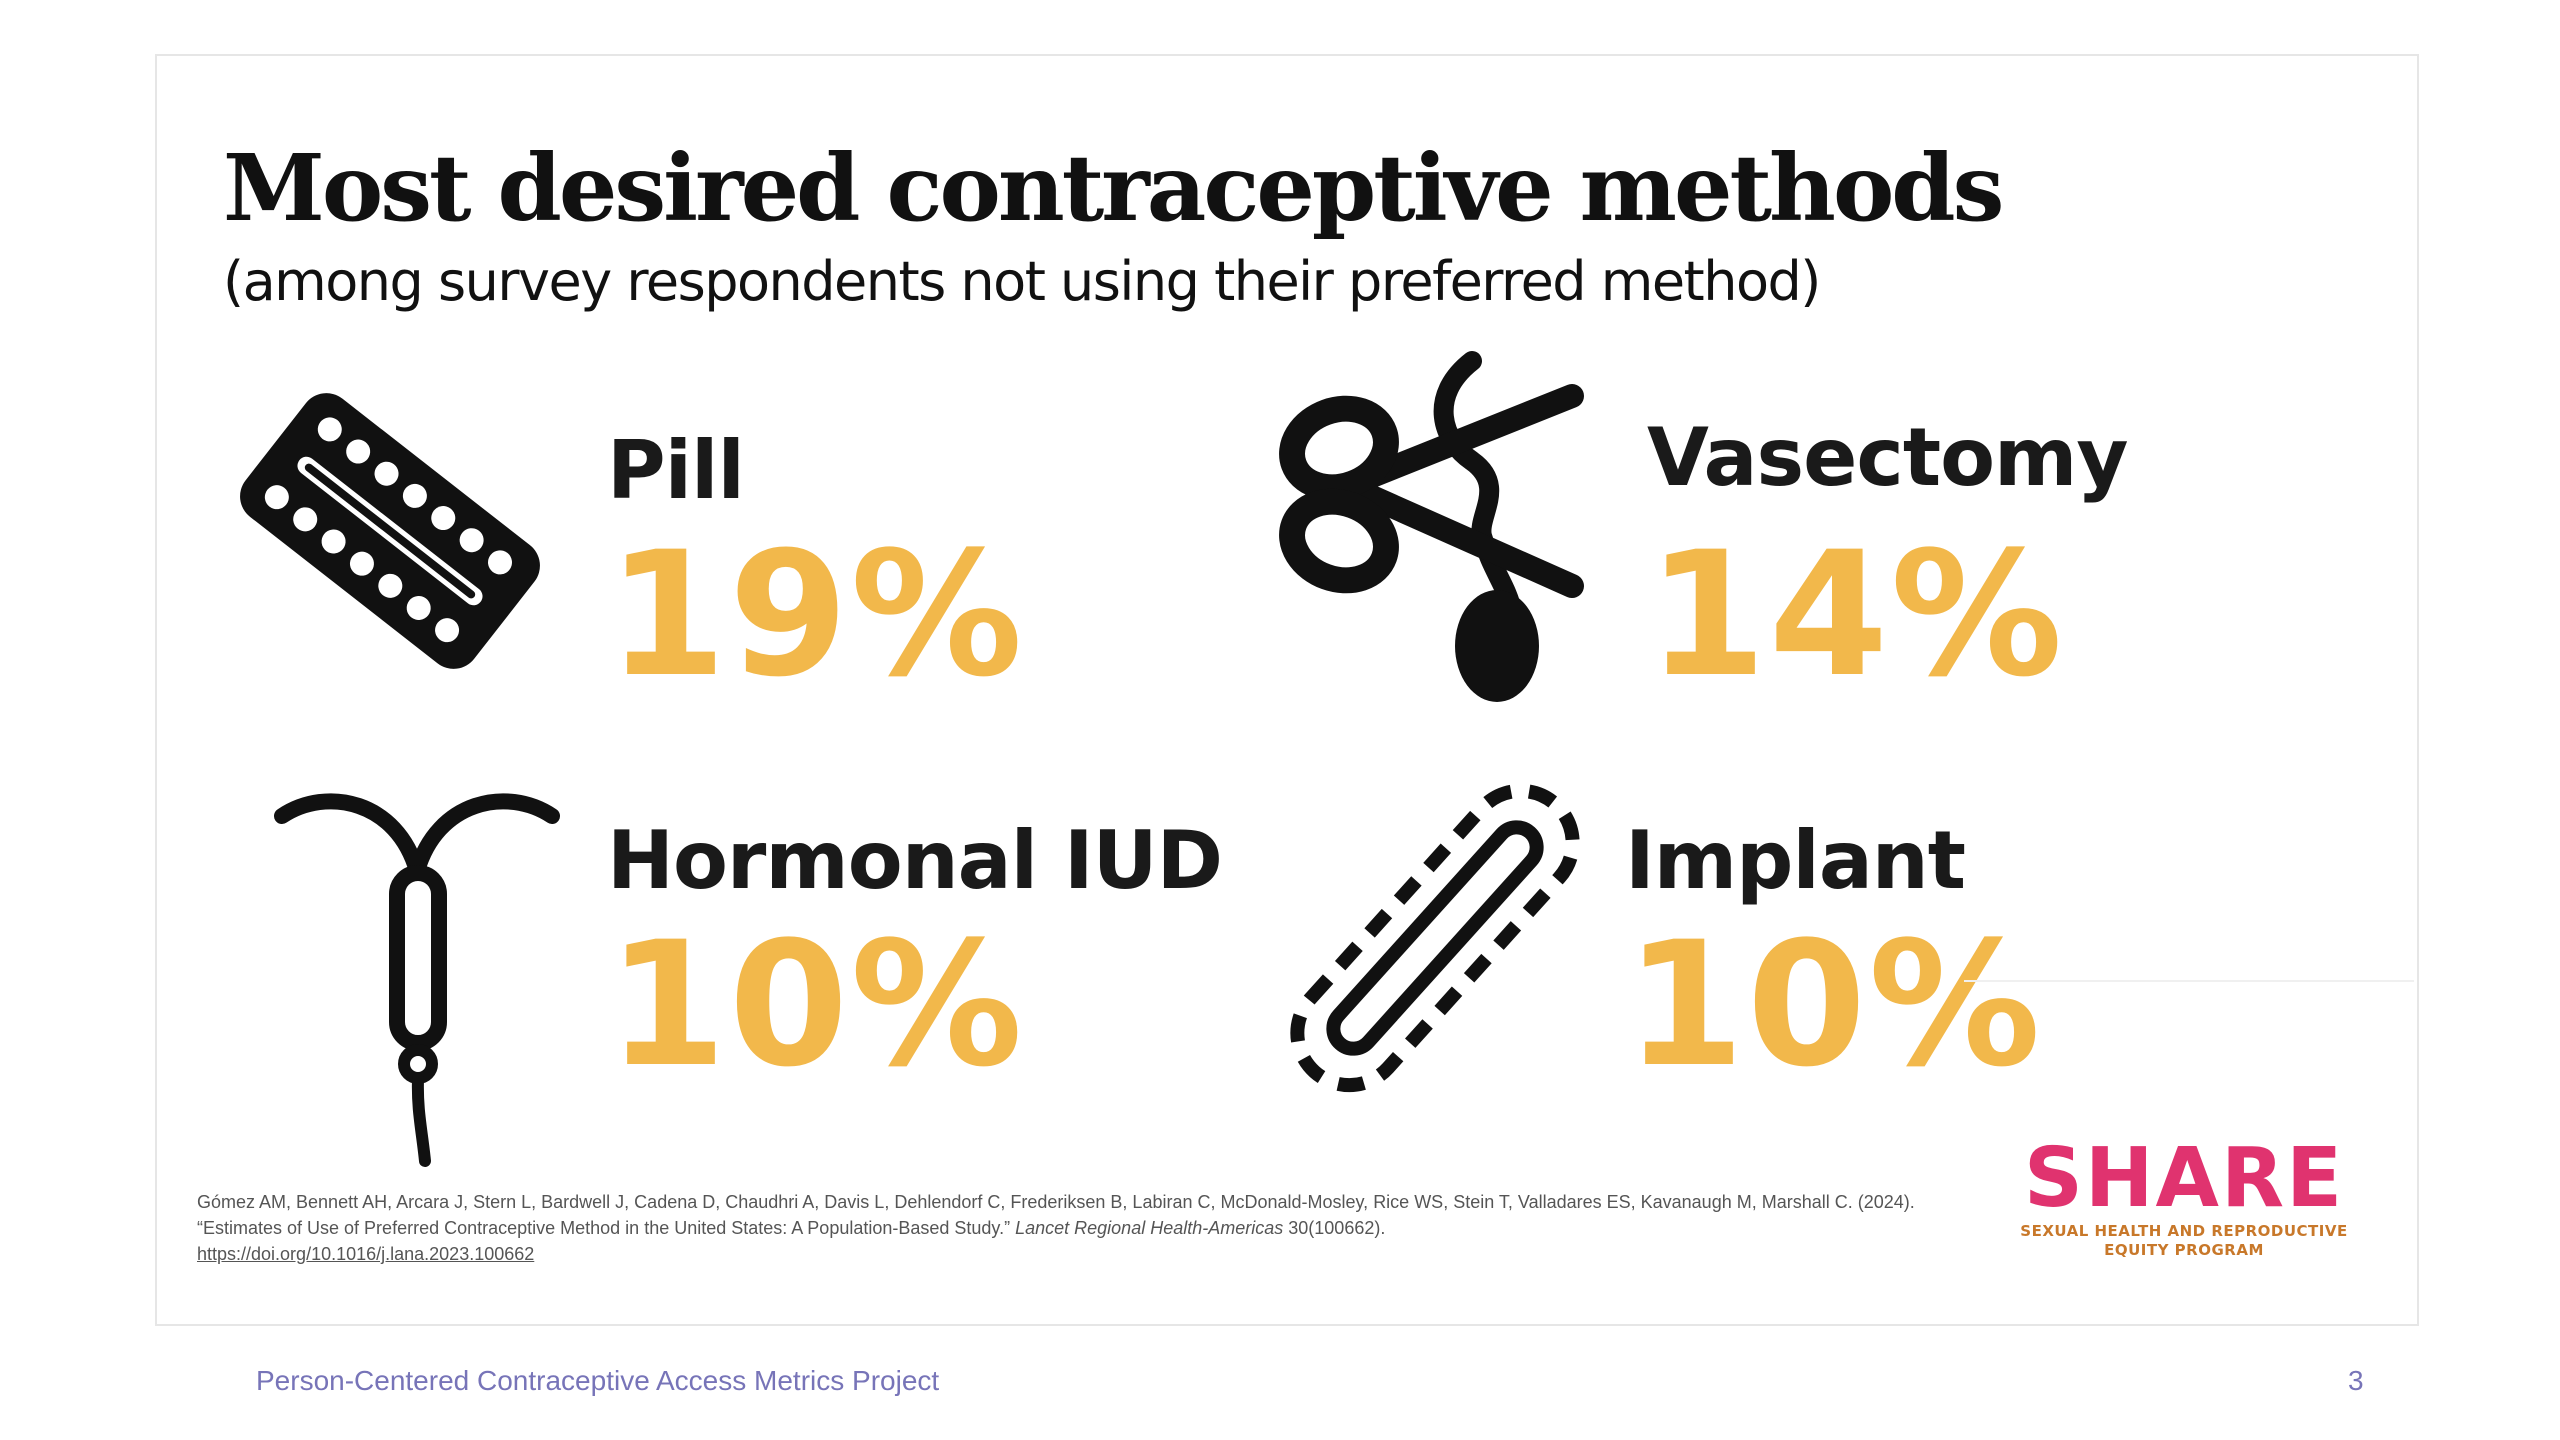 The image size is (2560, 1440). Describe the element at coordinates (2184, 1250) in the screenshot. I see `logo-tagline-2: EQUITY PROGRAM` at that location.